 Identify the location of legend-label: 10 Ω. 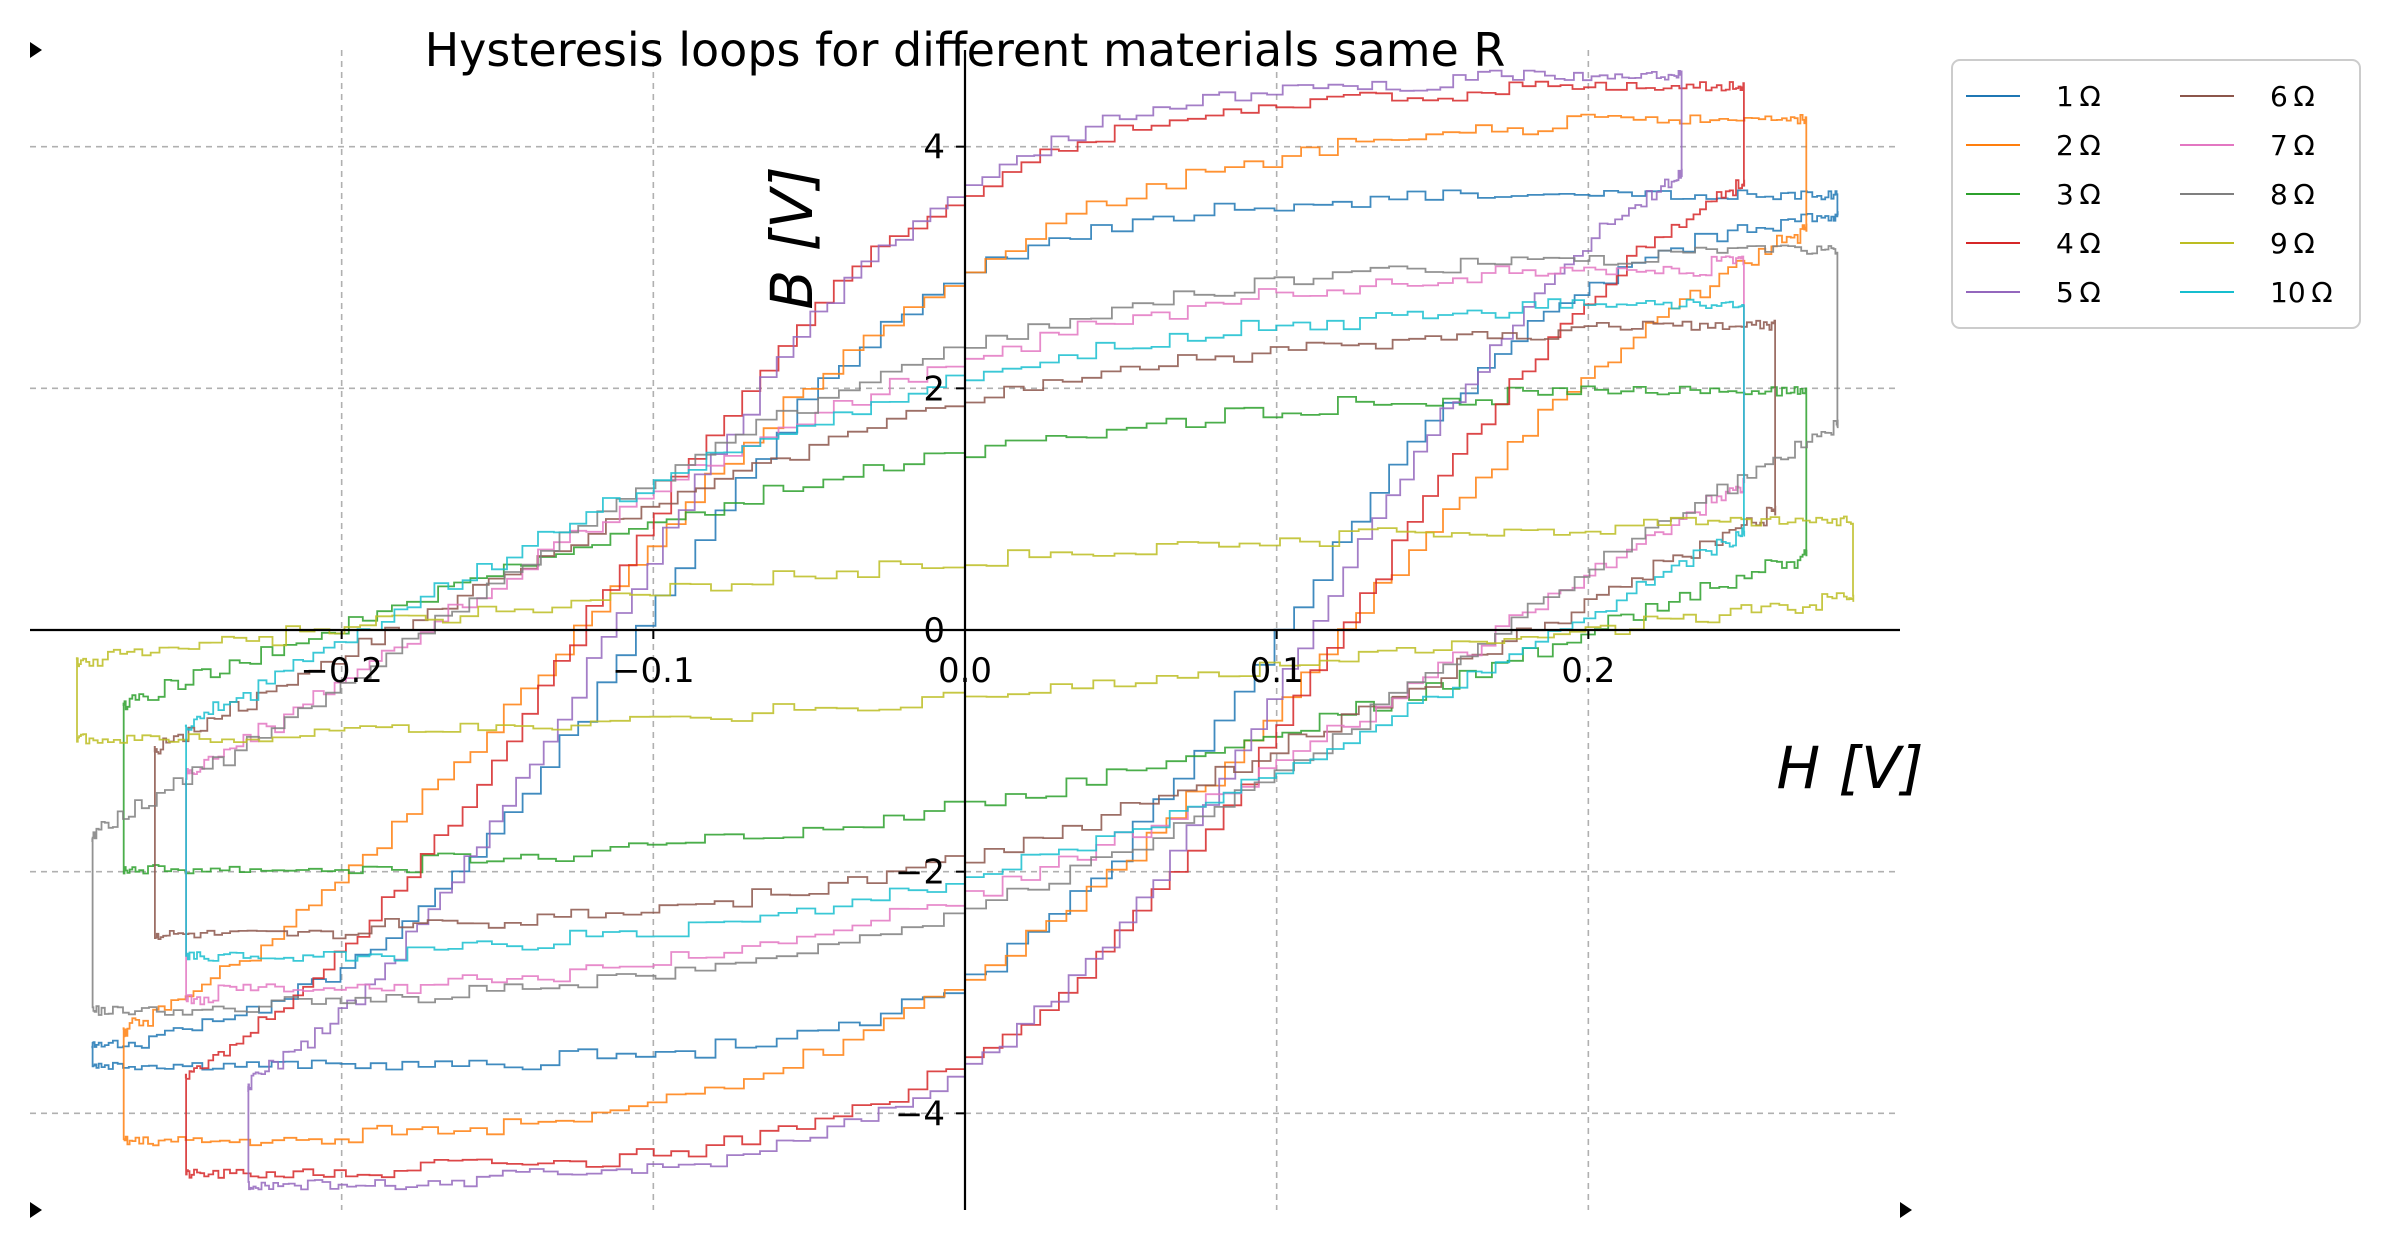
(2301, 292).